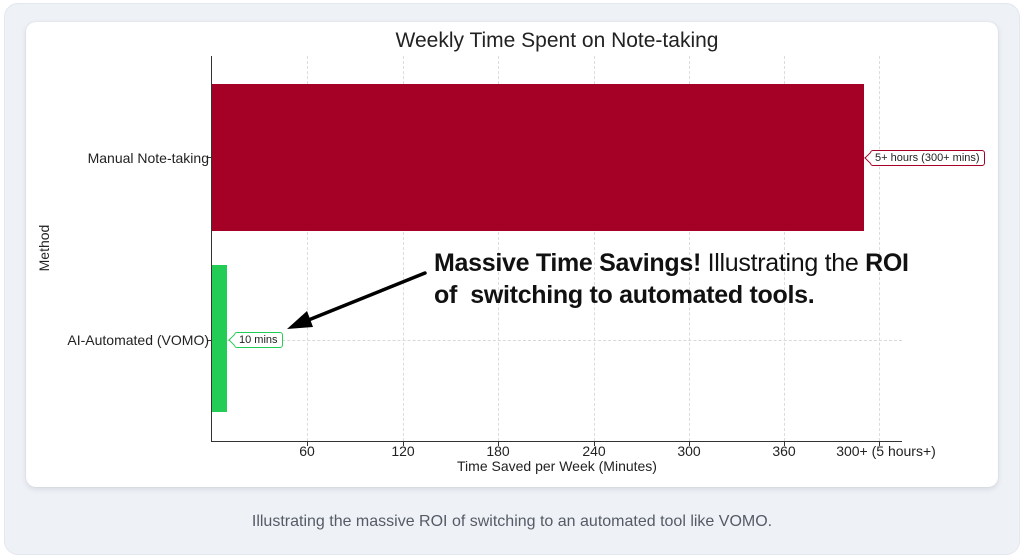  What do you see at coordinates (594, 451) in the screenshot?
I see `x-tick-label-240: 240` at bounding box center [594, 451].